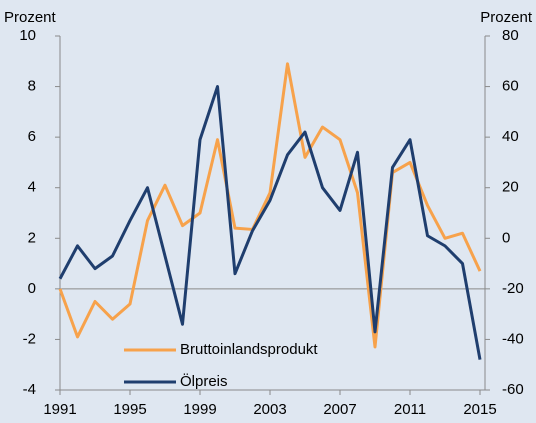 This screenshot has height=423, width=536. I want to click on y2-tick-label: 20, so click(510, 187).